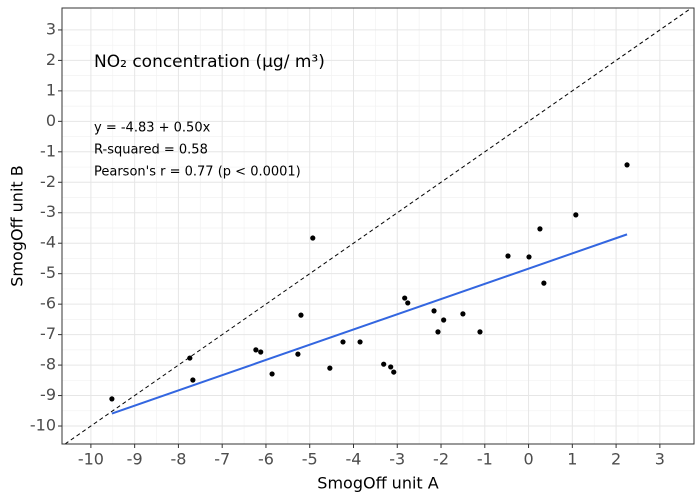  Describe the element at coordinates (48, 394) in the screenshot. I see `y-tick-label: -9` at that location.